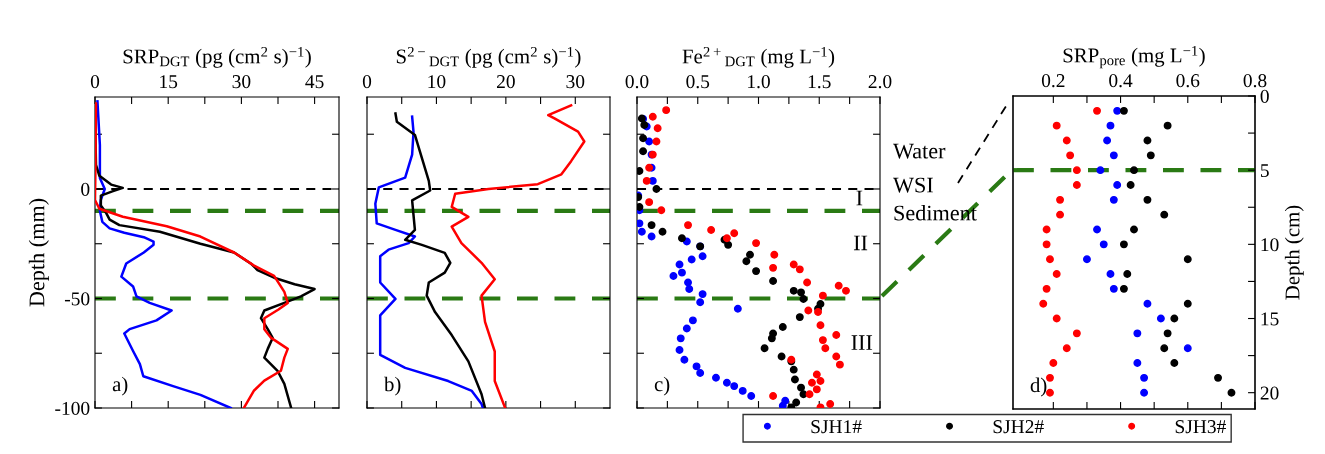 The image size is (1325, 454). I want to click on text: WSI, so click(913, 185).